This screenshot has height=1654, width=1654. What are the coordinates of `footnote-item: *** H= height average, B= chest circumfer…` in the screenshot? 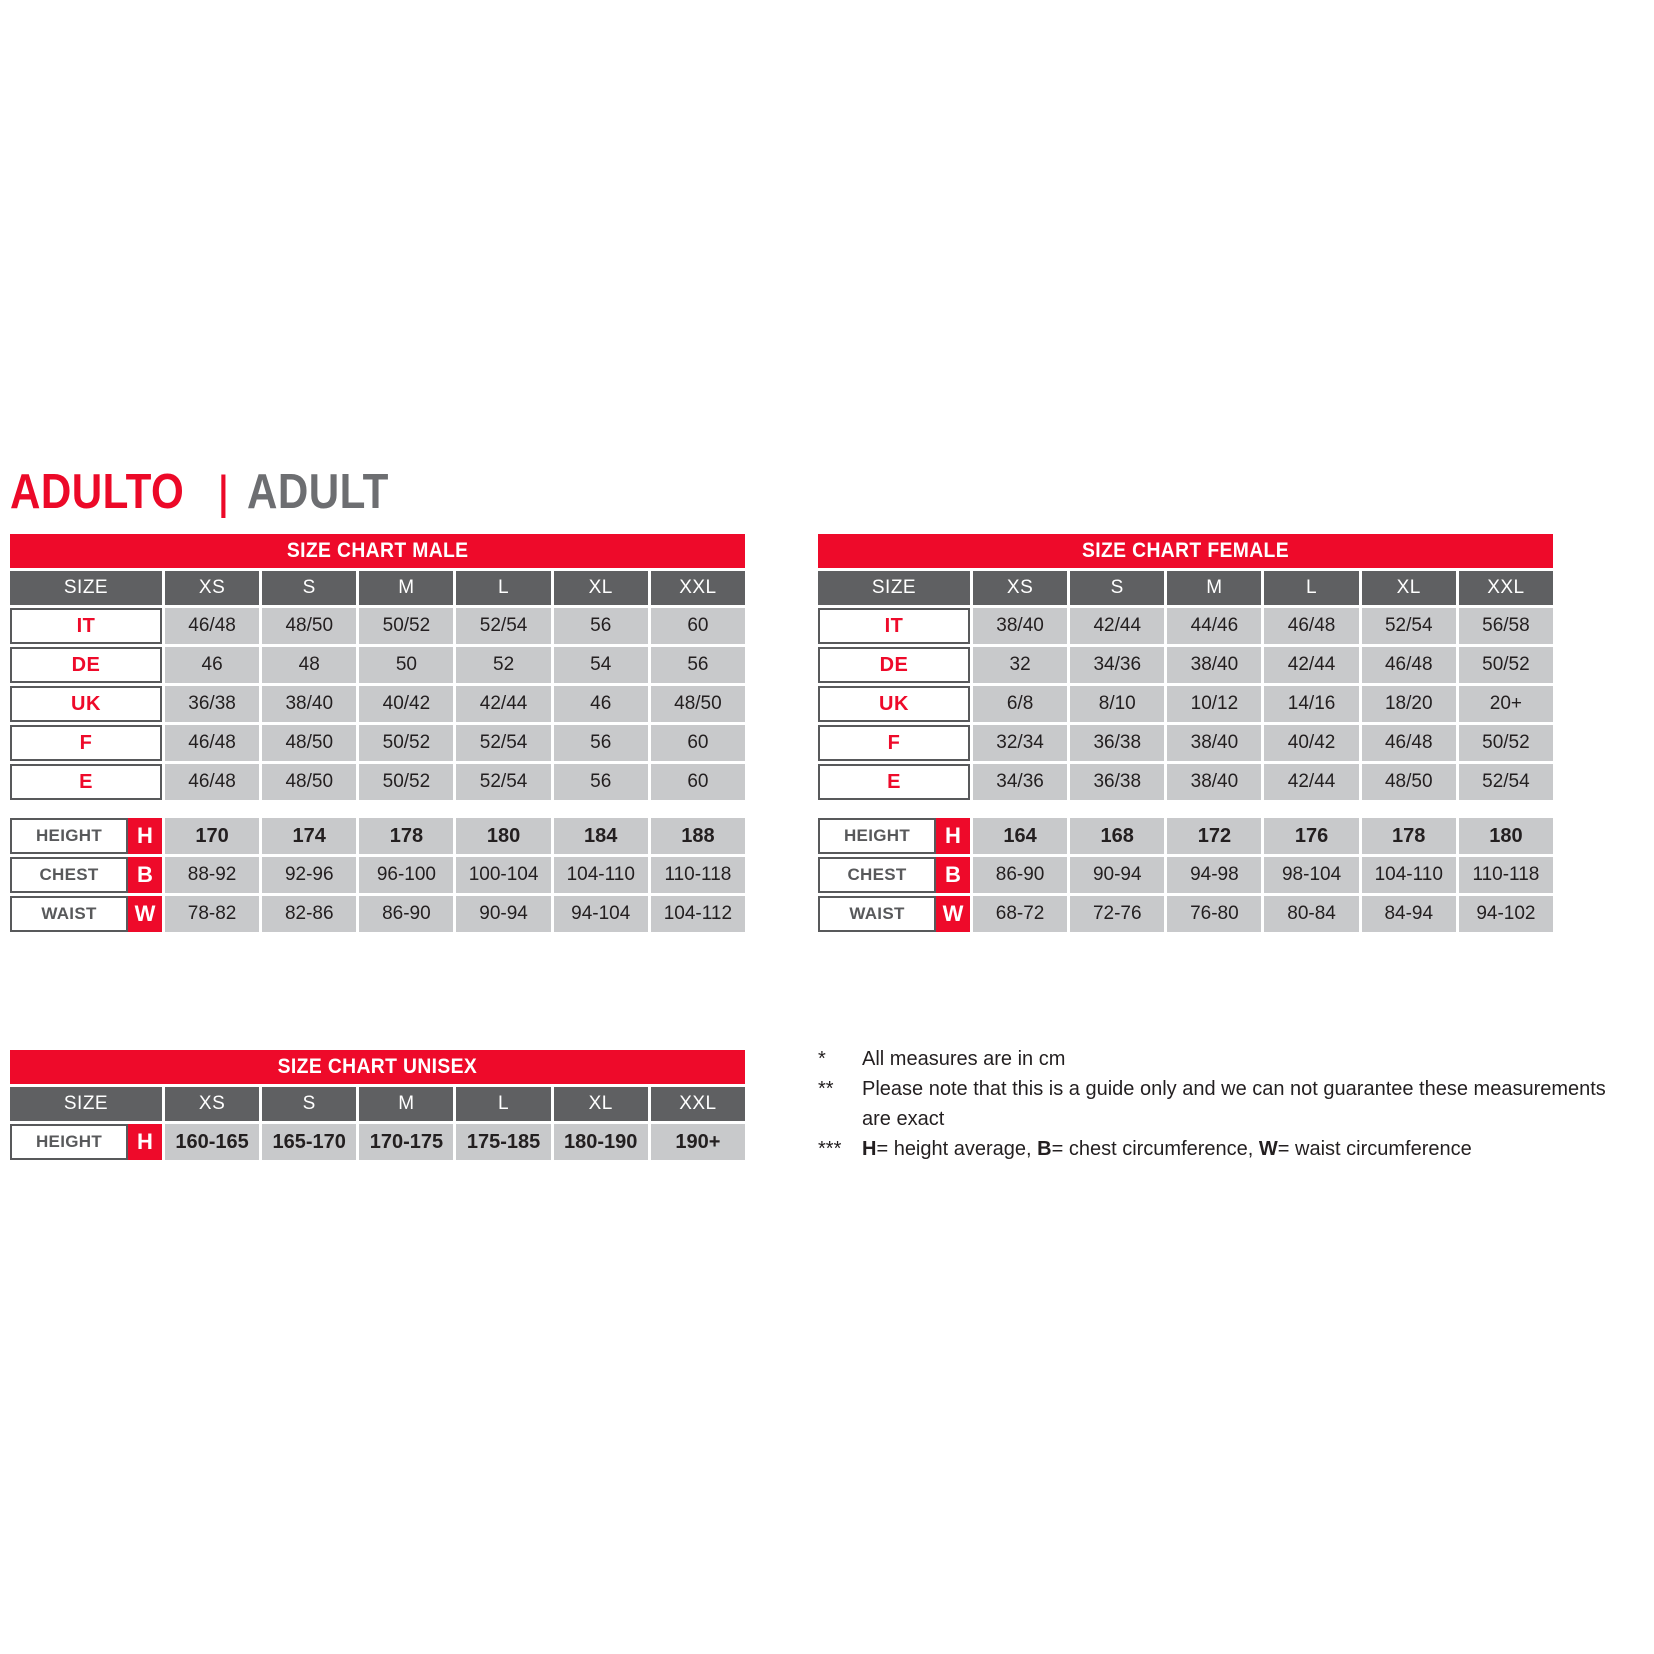 It's located at (1218, 1149).